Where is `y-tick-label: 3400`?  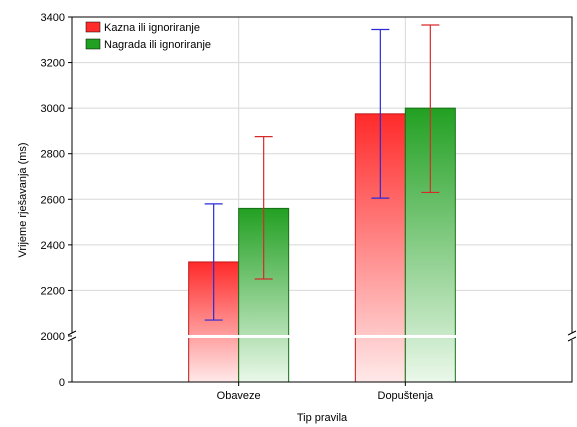
y-tick-label: 3400 is located at coordinates (53, 18).